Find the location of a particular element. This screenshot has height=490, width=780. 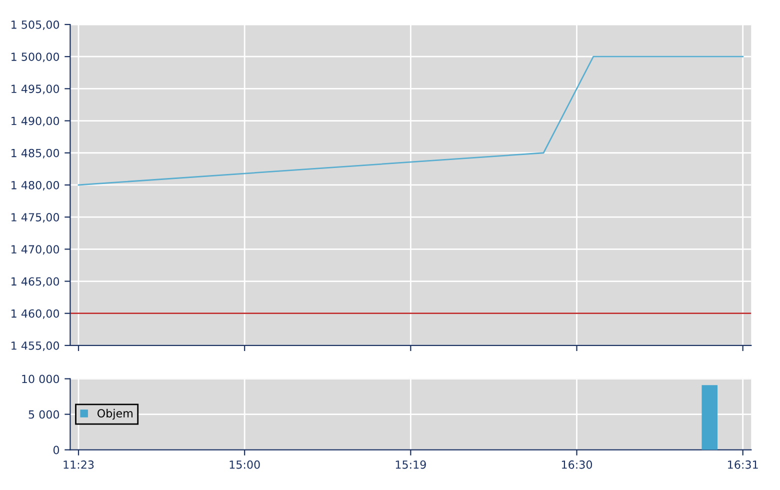

x-tick-label: 11:23 is located at coordinates (79, 464).